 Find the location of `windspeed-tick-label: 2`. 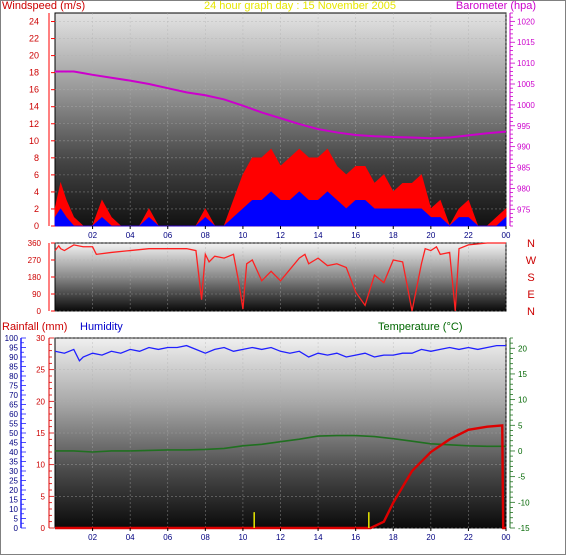

windspeed-tick-label: 2 is located at coordinates (36, 209).